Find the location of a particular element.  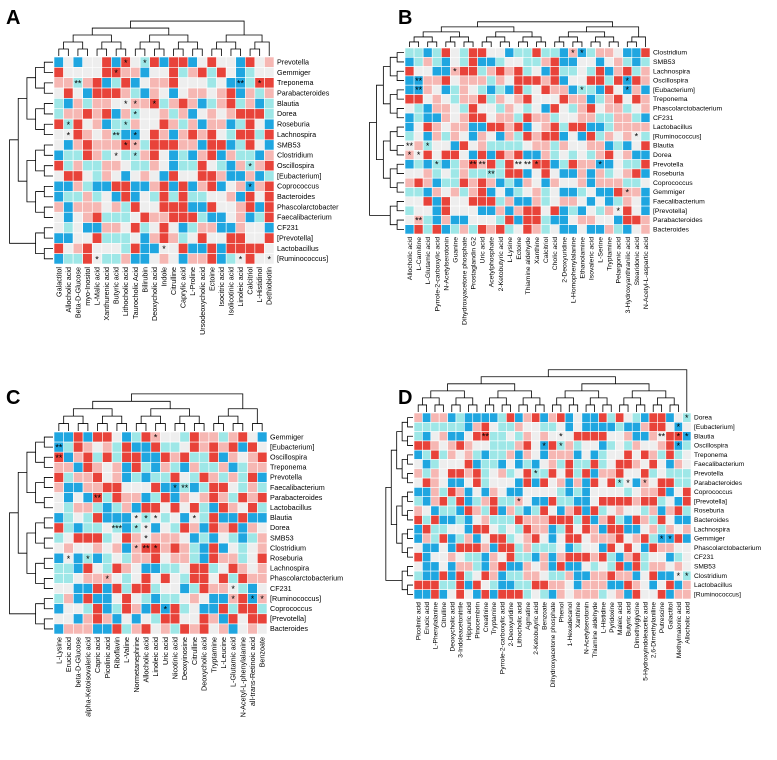

panel-a-column-dendrogram-branch is located at coordinates (178, 52).